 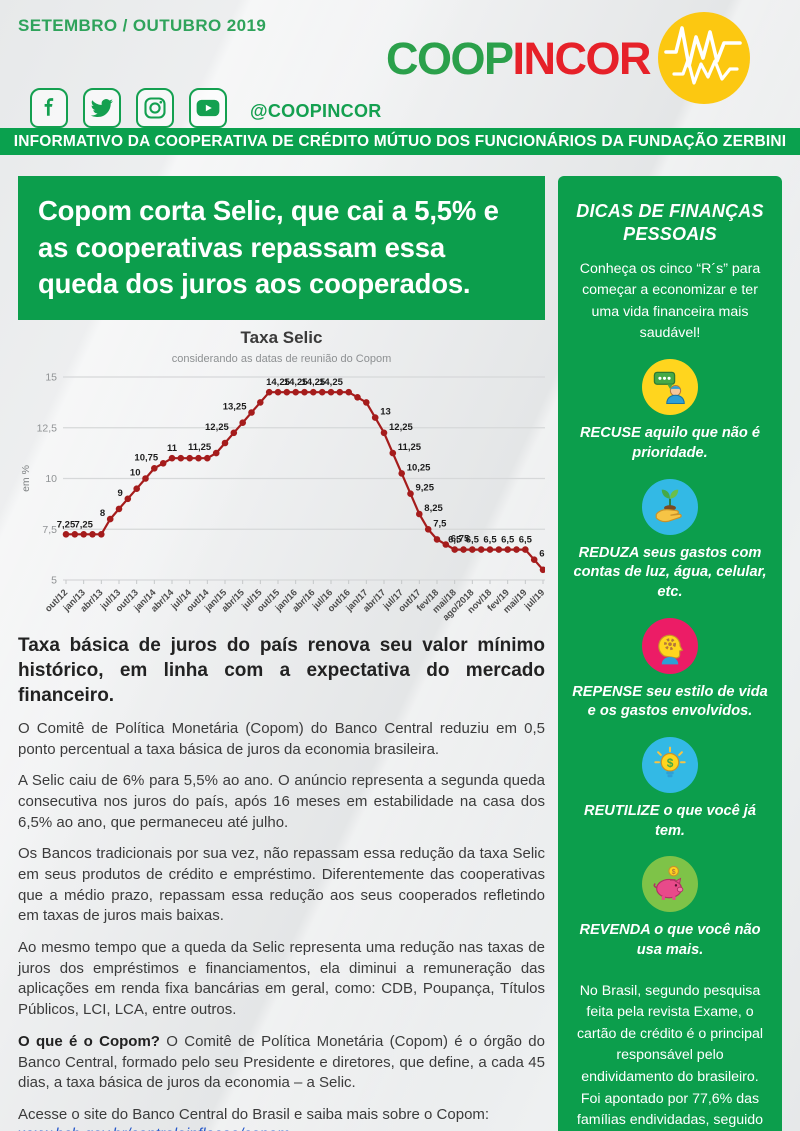 What do you see at coordinates (89, 1041) in the screenshot?
I see `copom-lead: O que é o Copom?` at bounding box center [89, 1041].